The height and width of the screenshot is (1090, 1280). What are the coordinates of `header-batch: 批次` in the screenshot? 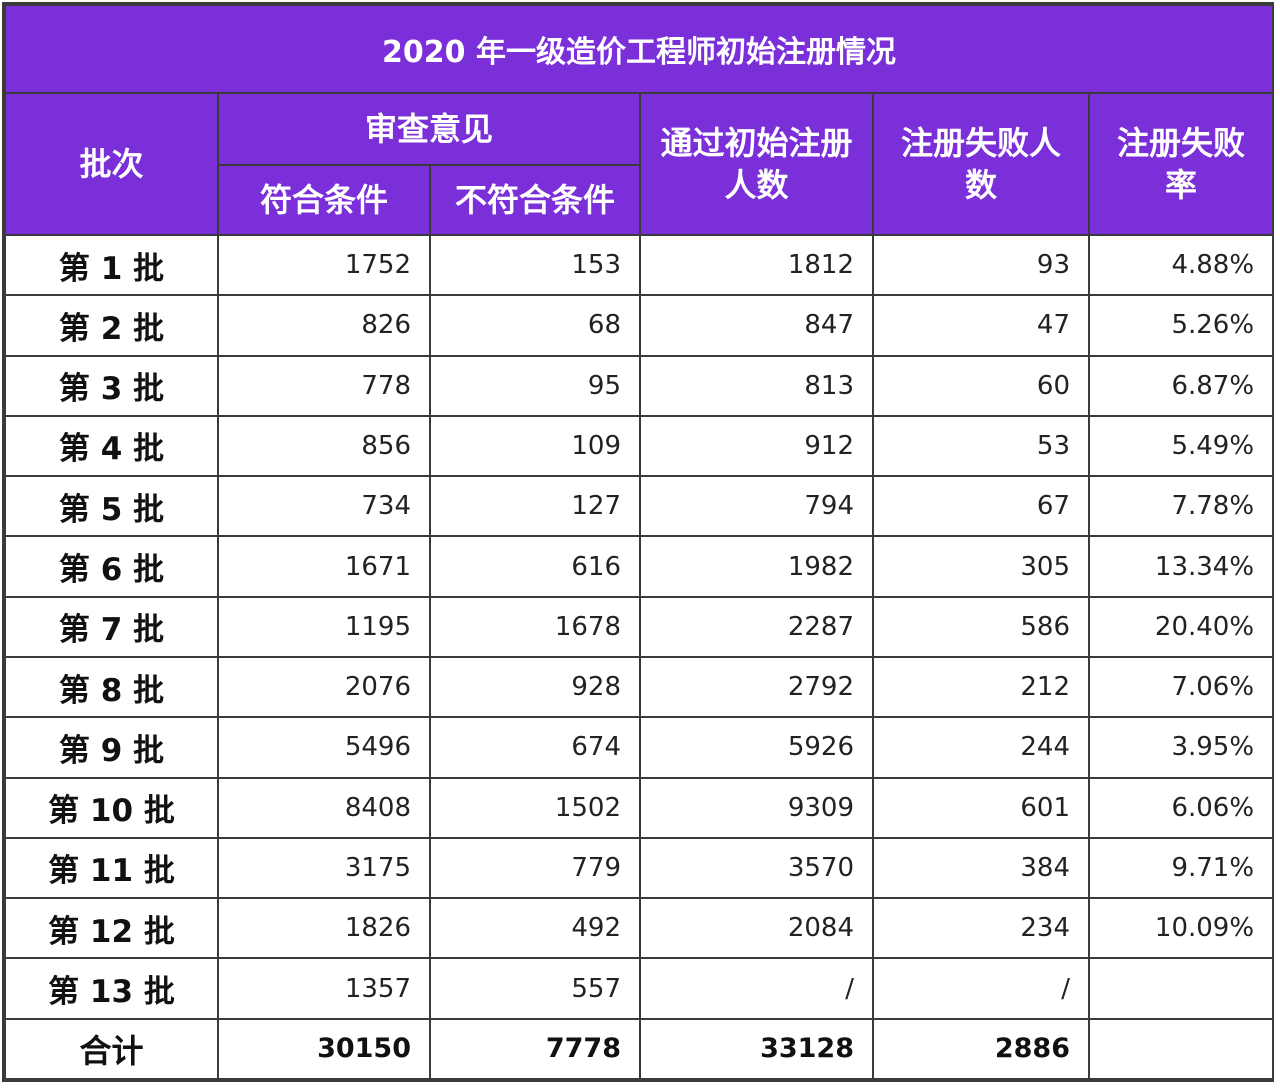 It's located at (111, 164).